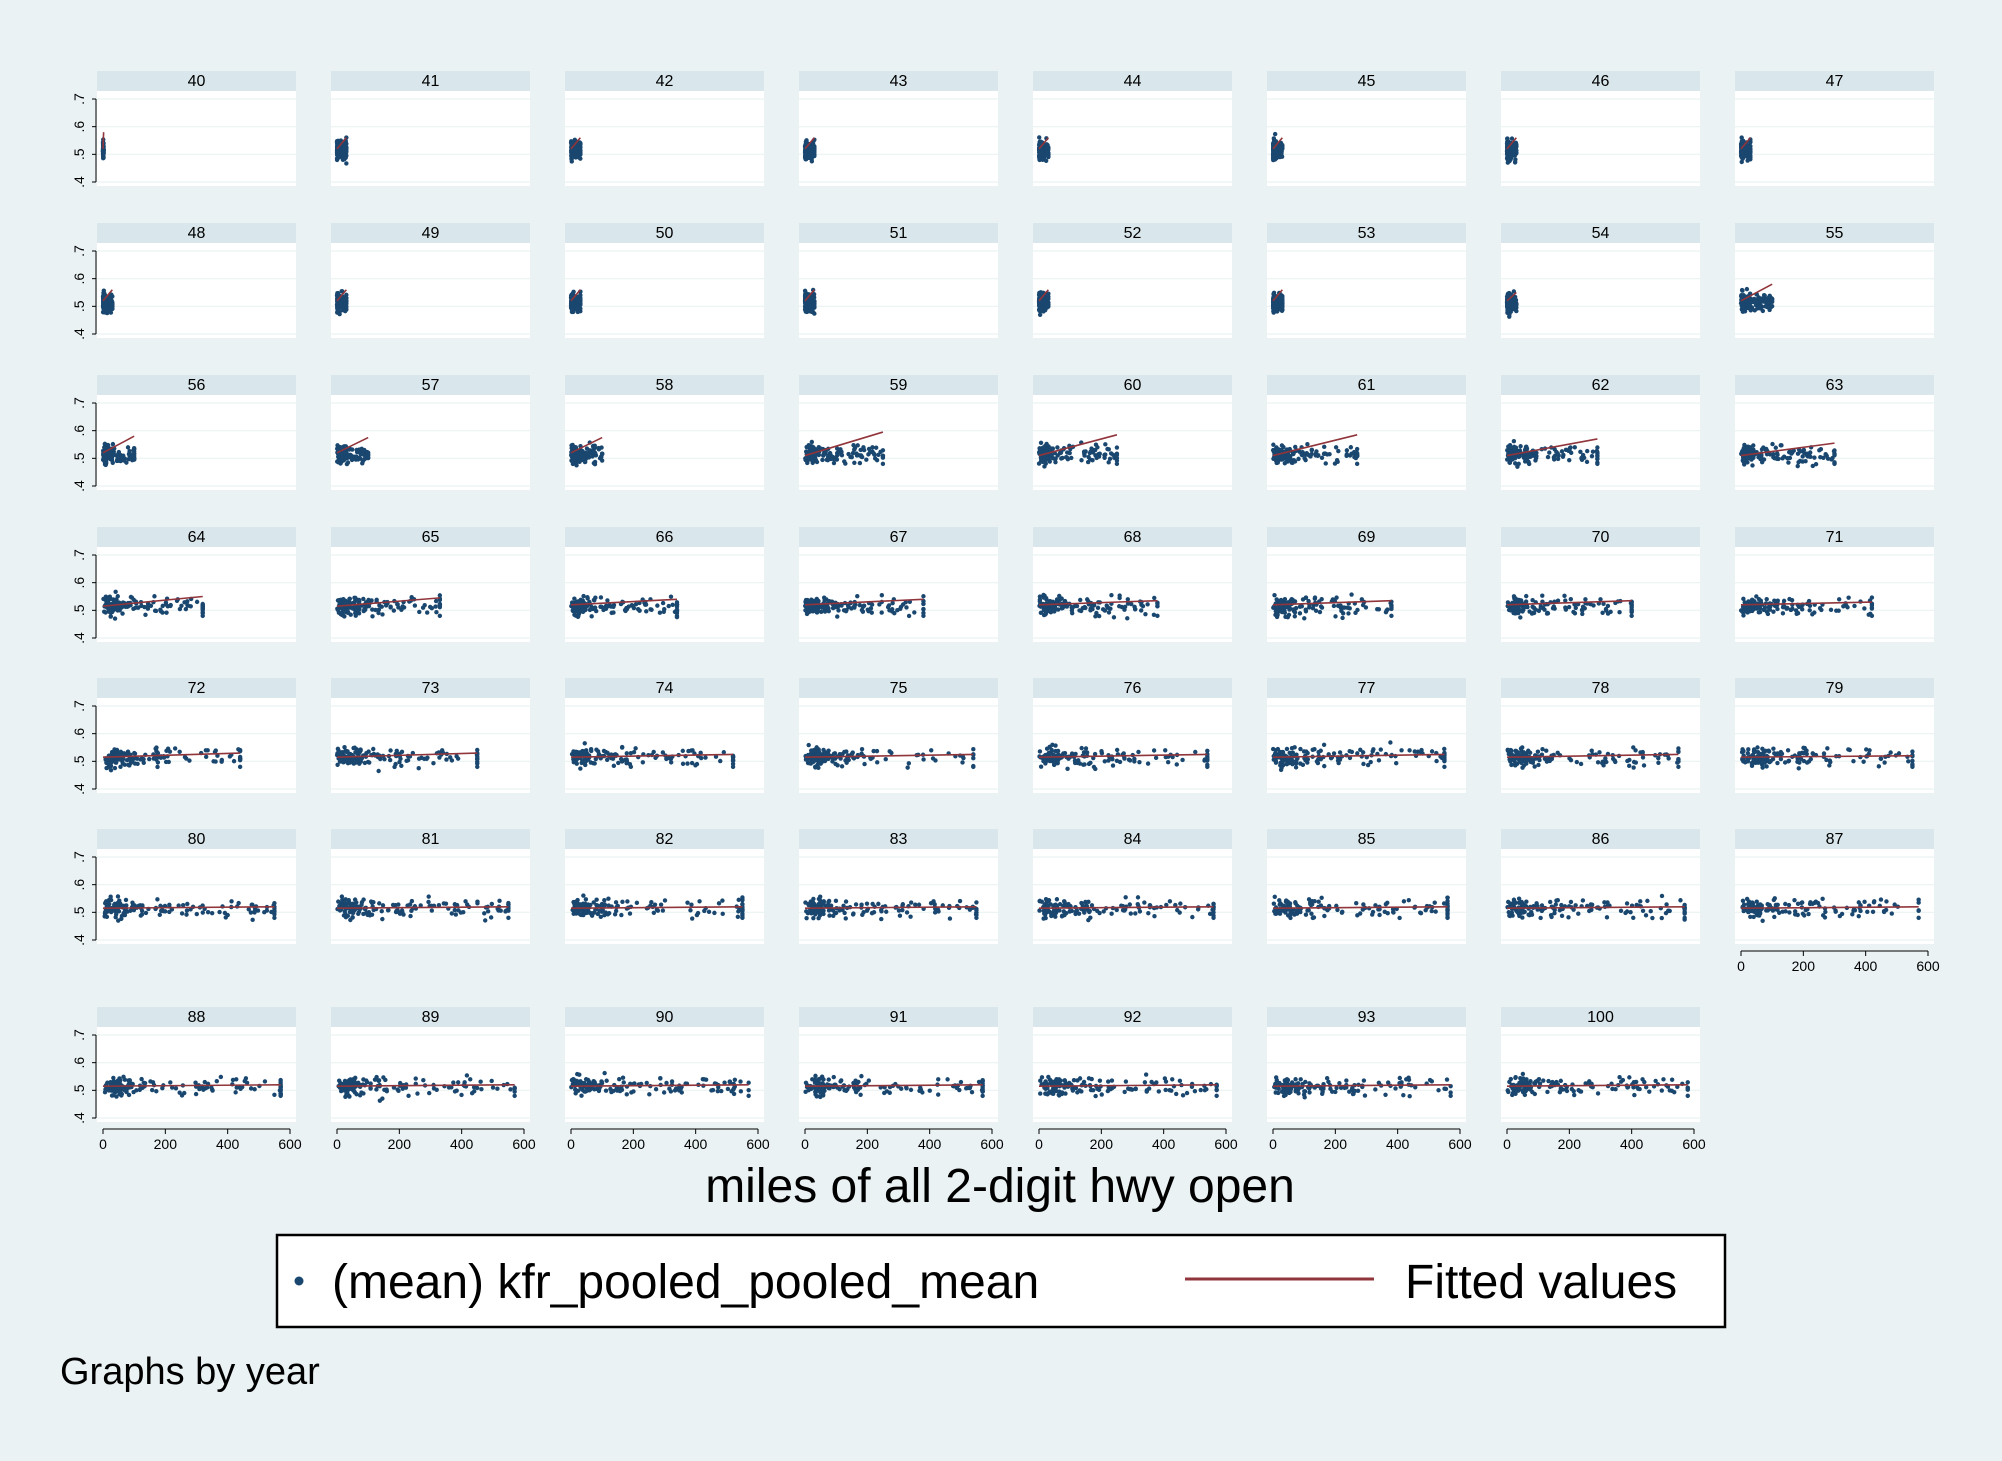 This screenshot has width=2002, height=1461. I want to click on panel-label: 45, so click(1367, 81).